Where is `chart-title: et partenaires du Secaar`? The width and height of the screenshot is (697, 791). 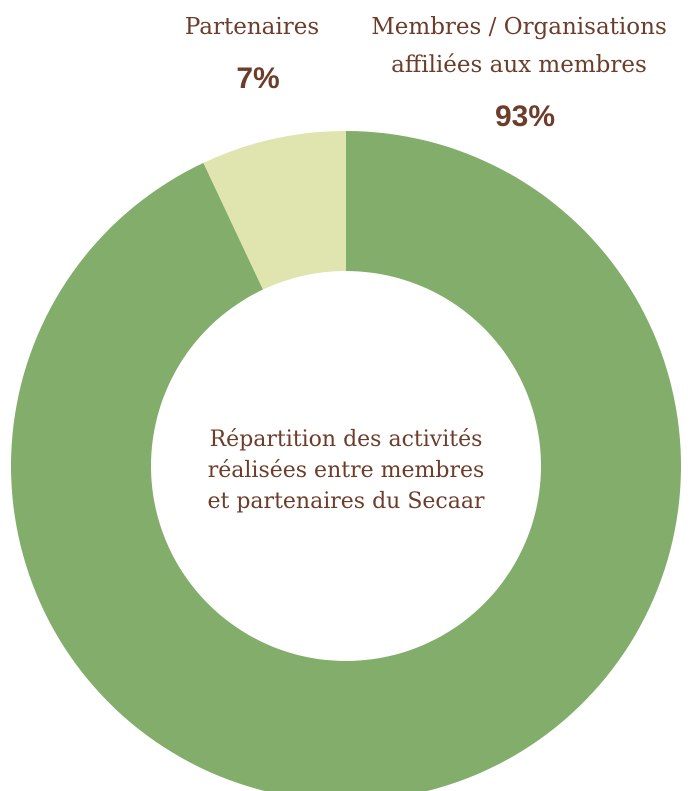 chart-title: et partenaires du Secaar is located at coordinates (346, 501).